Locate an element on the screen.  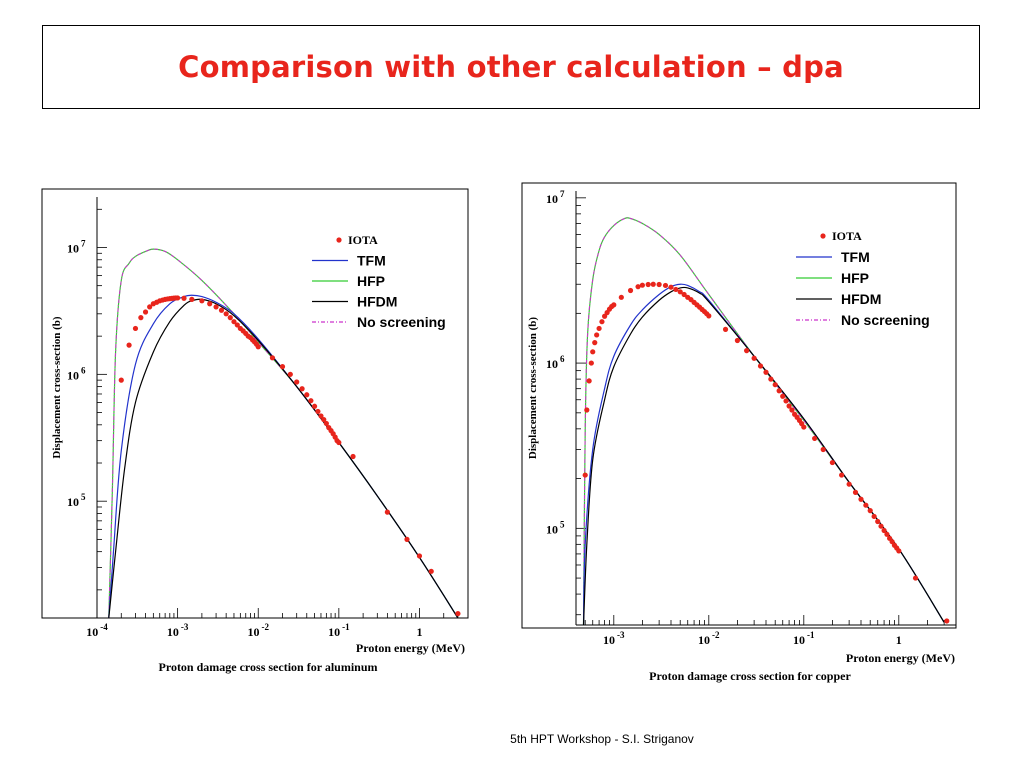
y-tick-label: 10 7 is located at coordinates (76, 246).